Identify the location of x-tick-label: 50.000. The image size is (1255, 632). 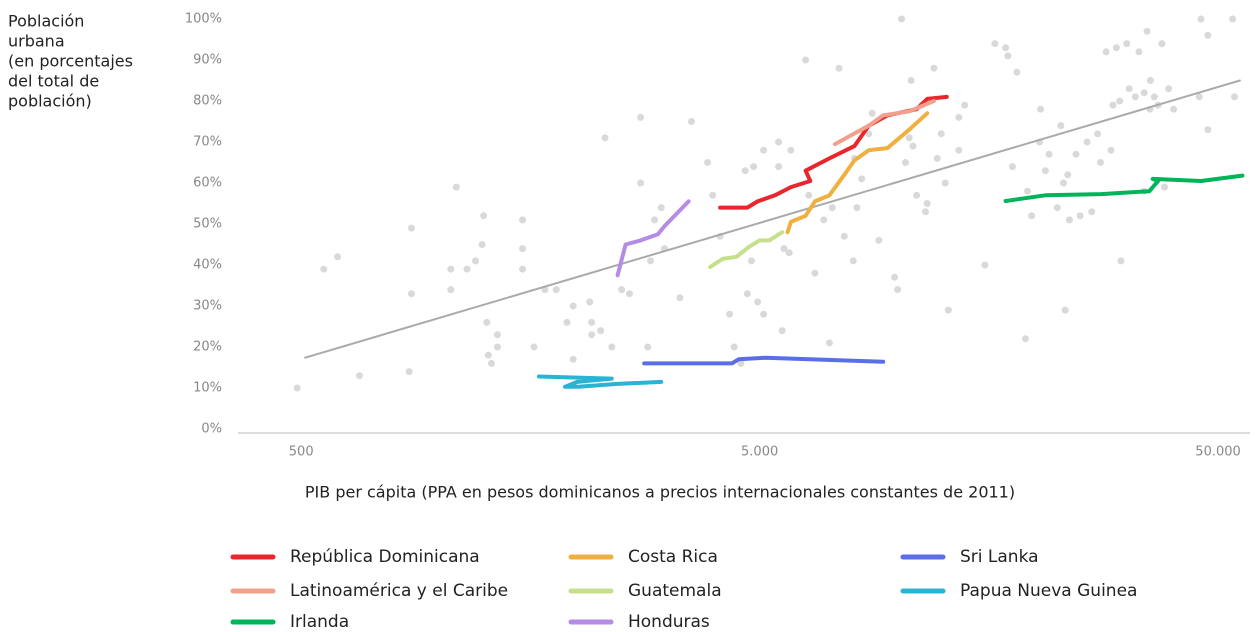
(1218, 452).